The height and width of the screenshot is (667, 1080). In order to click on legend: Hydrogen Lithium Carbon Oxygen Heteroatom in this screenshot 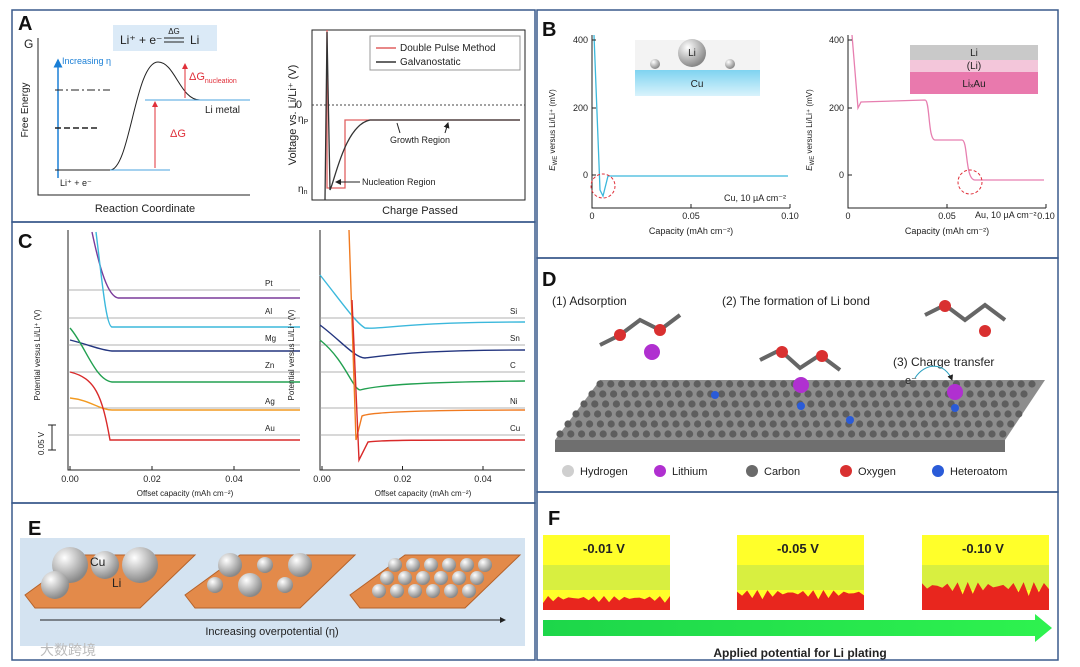, I will do `click(784, 471)`.